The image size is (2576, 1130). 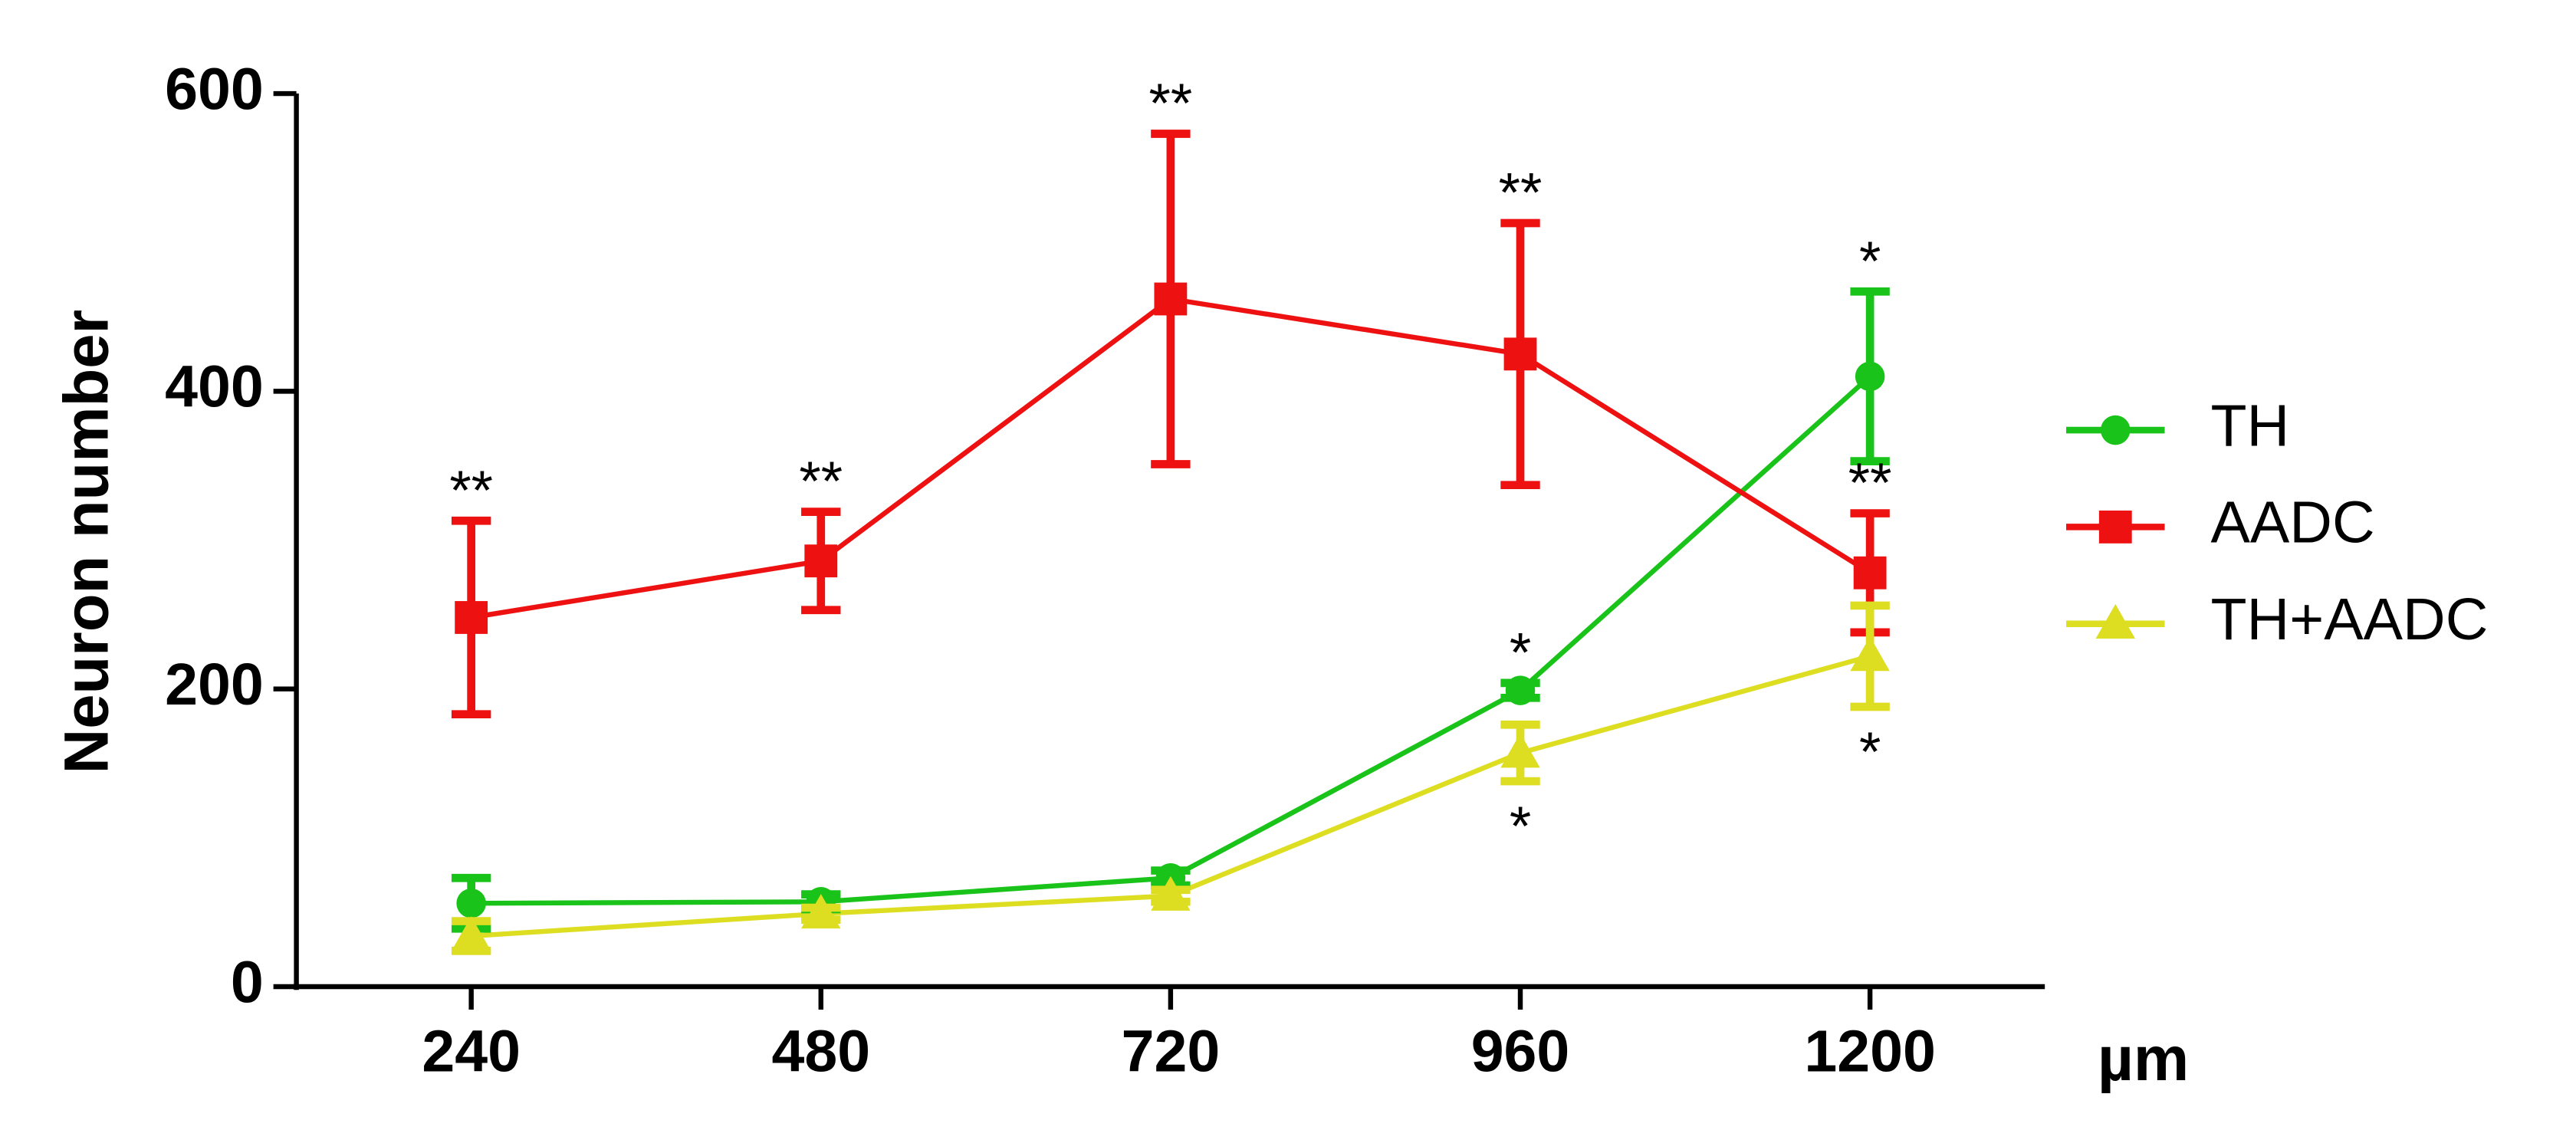 I want to click on legend-label: TH+AADC, so click(x=2349, y=619).